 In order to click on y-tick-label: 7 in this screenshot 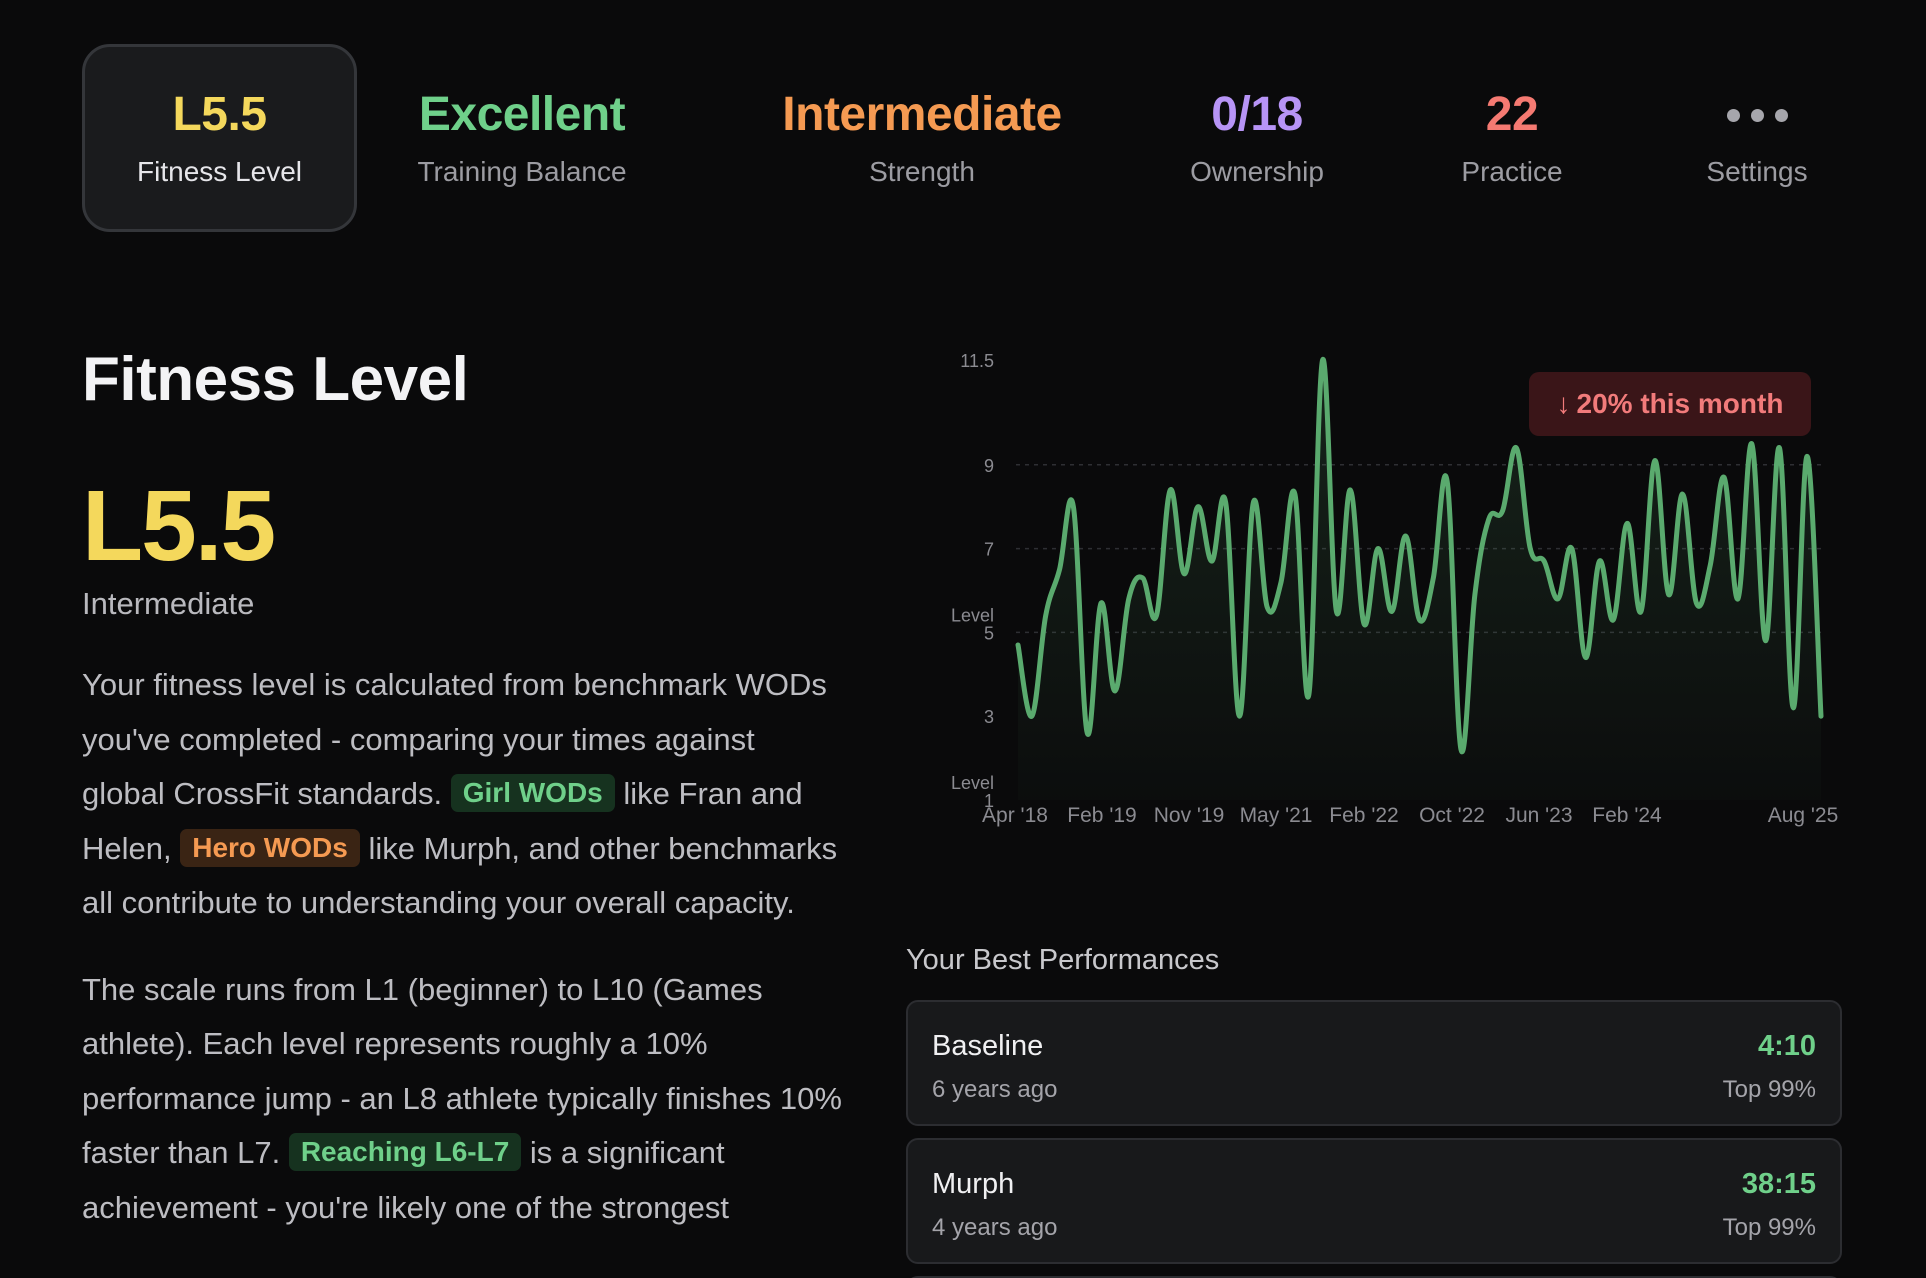, I will do `click(989, 550)`.